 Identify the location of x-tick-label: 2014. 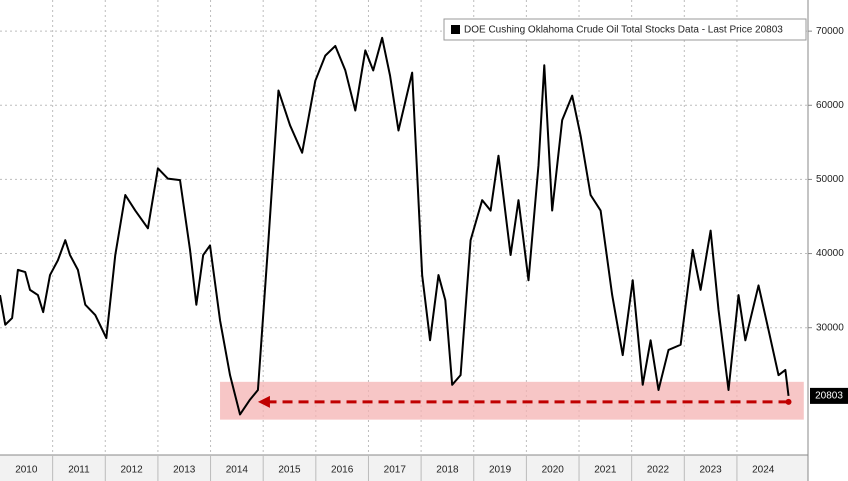
(237, 470).